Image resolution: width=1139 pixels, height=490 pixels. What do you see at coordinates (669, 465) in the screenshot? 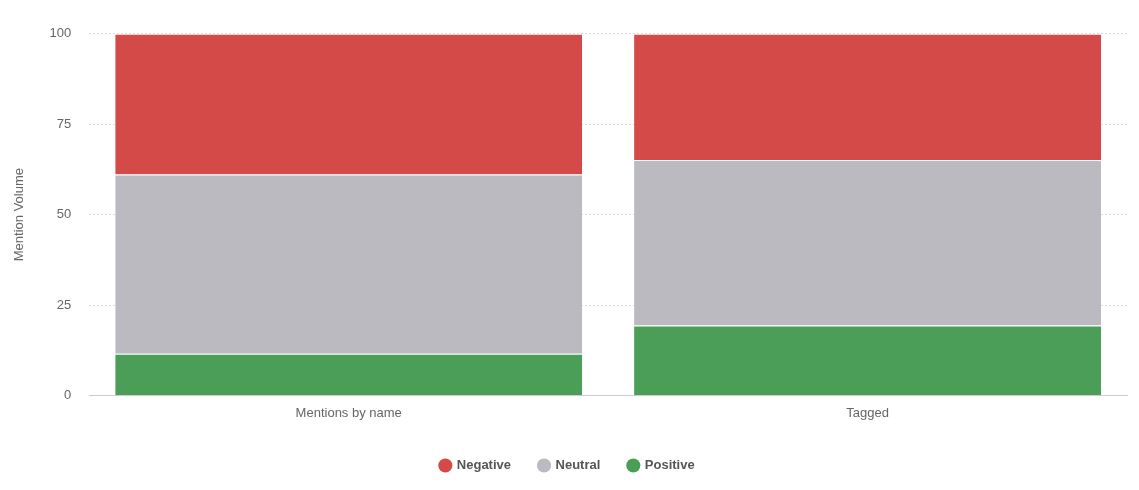
I see `legend-label: Positive` at bounding box center [669, 465].